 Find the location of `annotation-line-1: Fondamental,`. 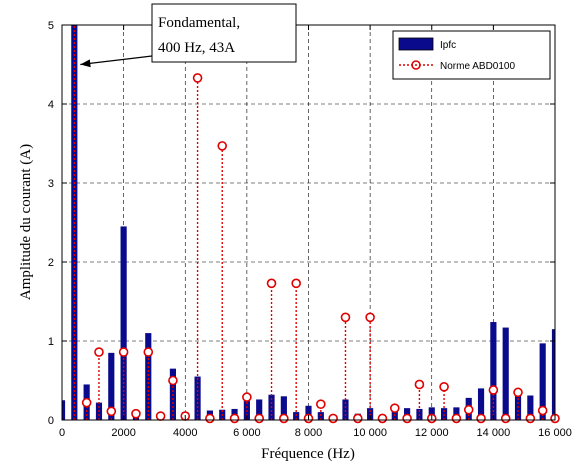

annotation-line-1: Fondamental, is located at coordinates (199, 23).